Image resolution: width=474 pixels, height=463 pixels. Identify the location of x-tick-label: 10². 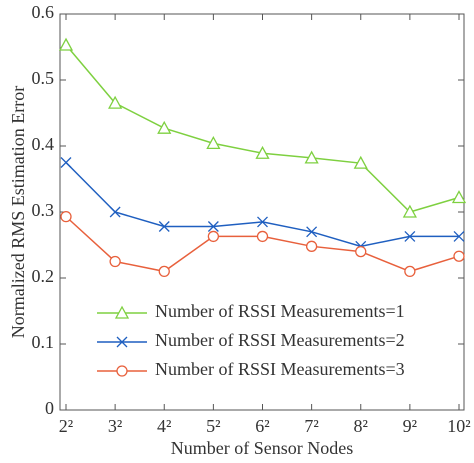
(458, 426).